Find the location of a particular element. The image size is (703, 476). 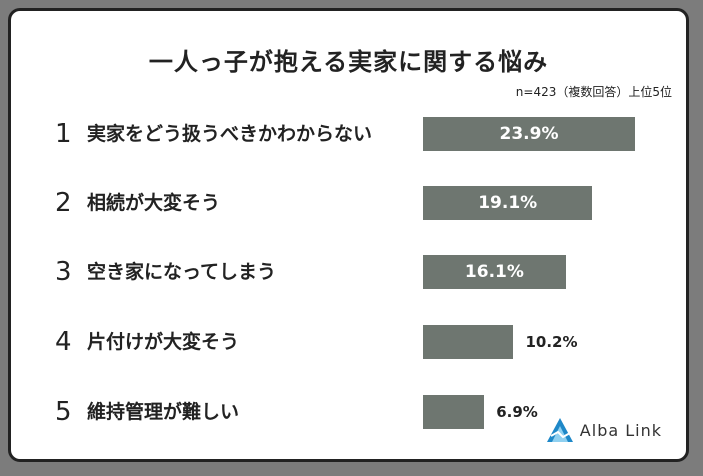

category-label: 相続が大変そう is located at coordinates (154, 203).